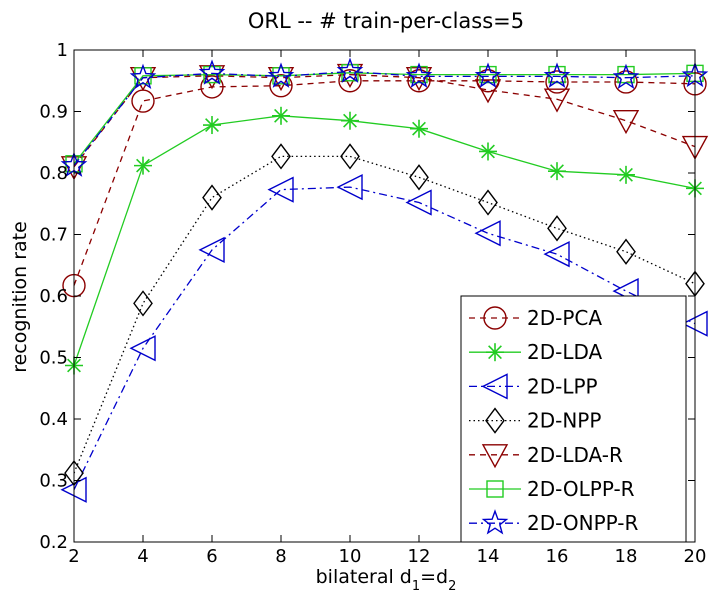 This screenshot has width=721, height=604. I want to click on series-line-2d-olpp-r, so click(384, 118).